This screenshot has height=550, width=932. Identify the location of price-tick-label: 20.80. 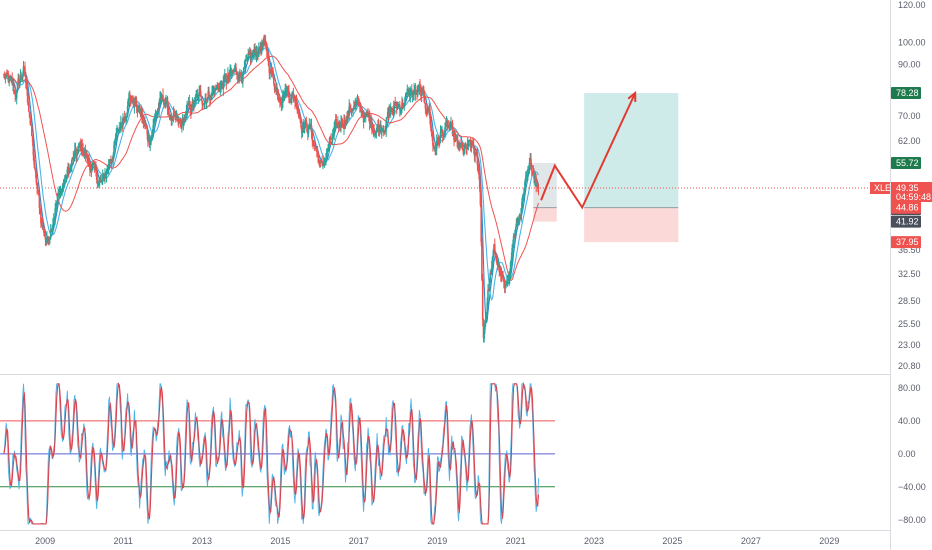
(909, 366).